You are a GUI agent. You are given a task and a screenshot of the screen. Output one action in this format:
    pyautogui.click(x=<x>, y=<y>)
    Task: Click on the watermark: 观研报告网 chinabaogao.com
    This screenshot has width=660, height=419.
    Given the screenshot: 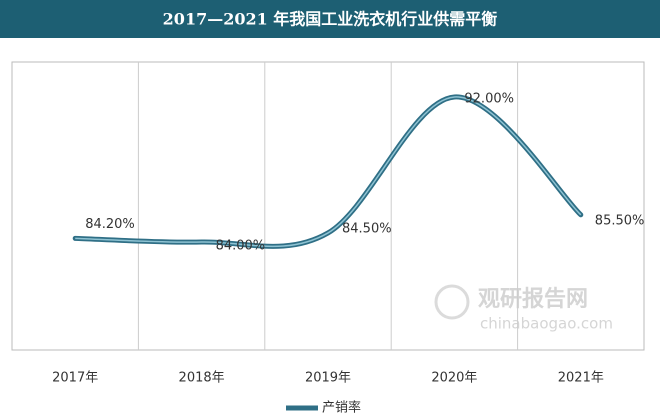 What is the action you would take?
    pyautogui.click(x=523, y=308)
    